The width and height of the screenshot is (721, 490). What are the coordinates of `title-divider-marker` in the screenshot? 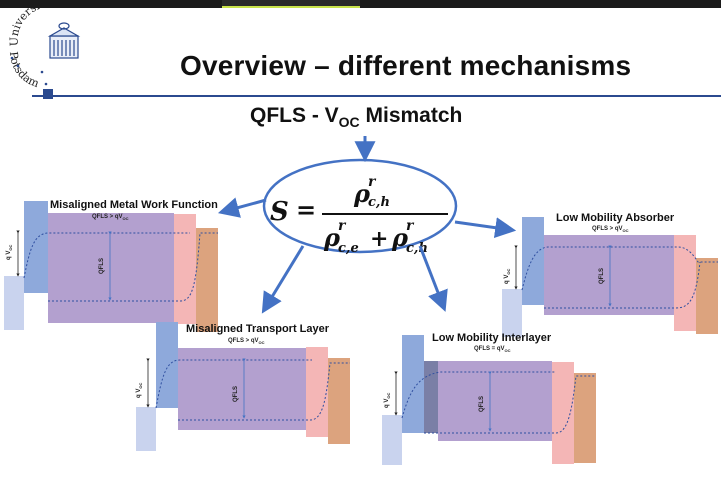 It's located at (48, 94).